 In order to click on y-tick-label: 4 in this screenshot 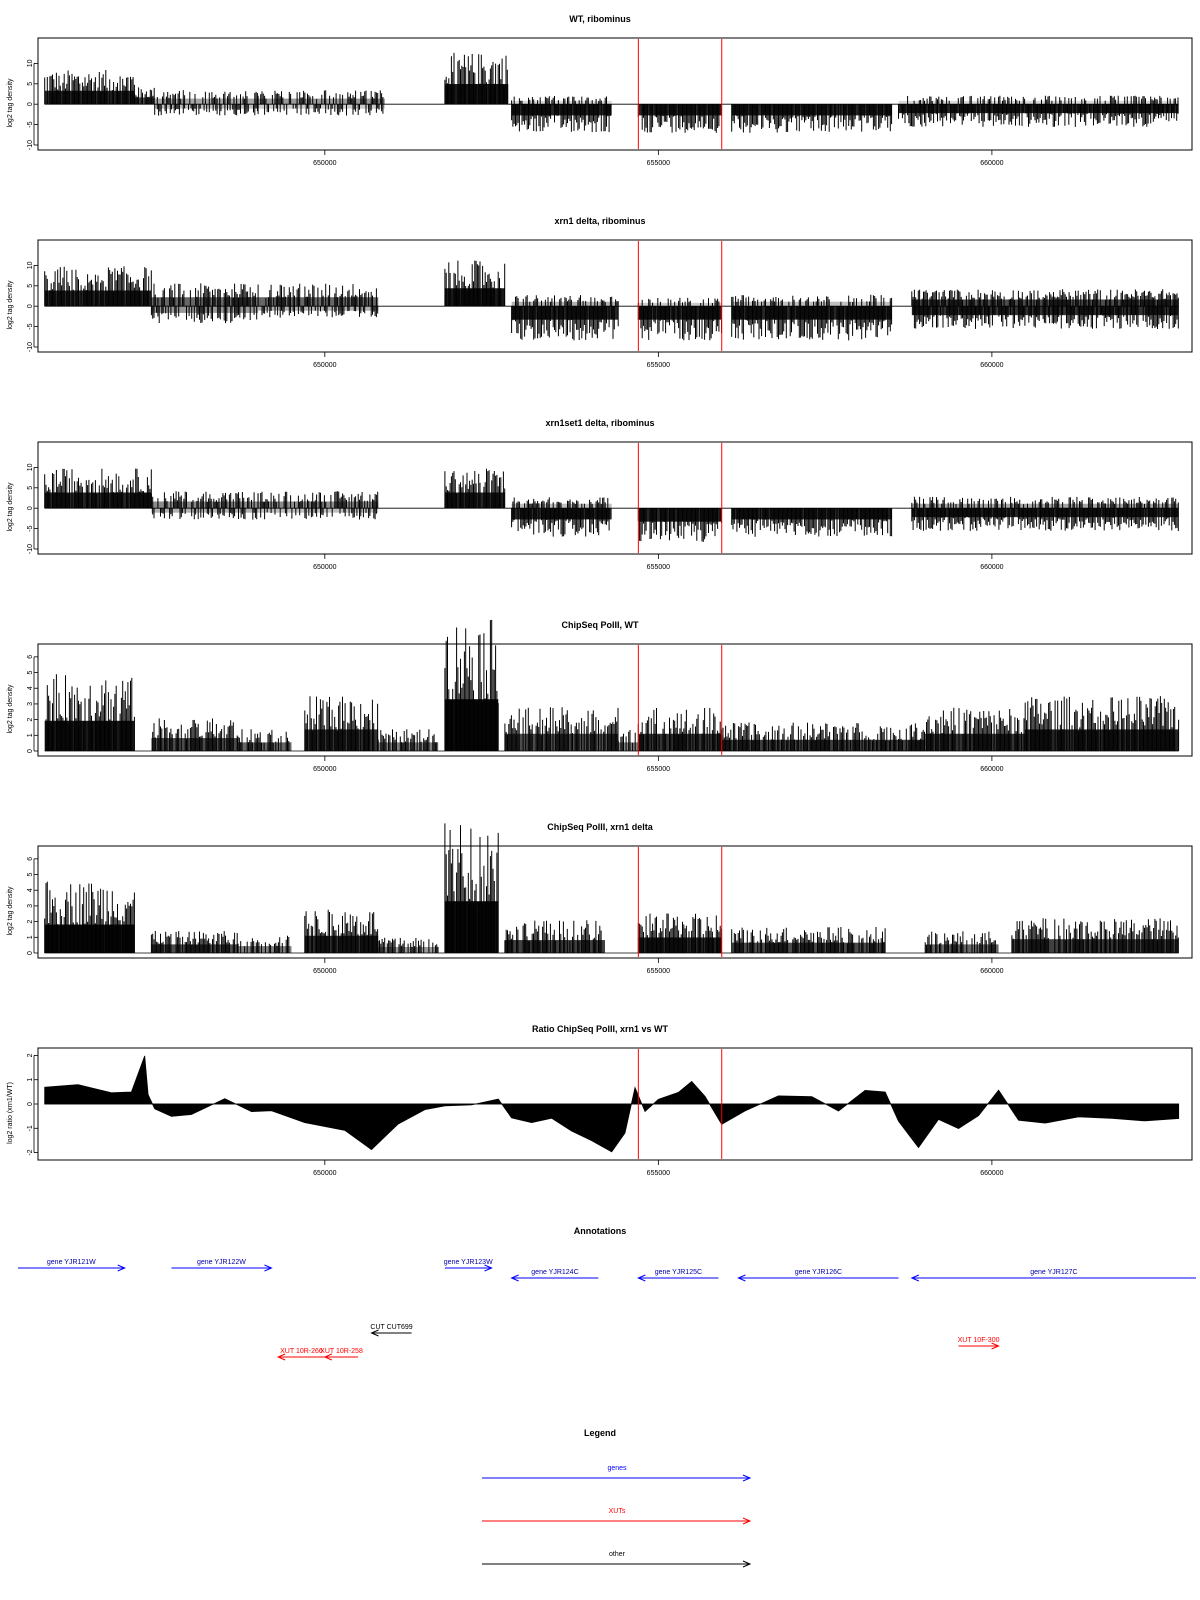, I will do `click(30, 890)`.